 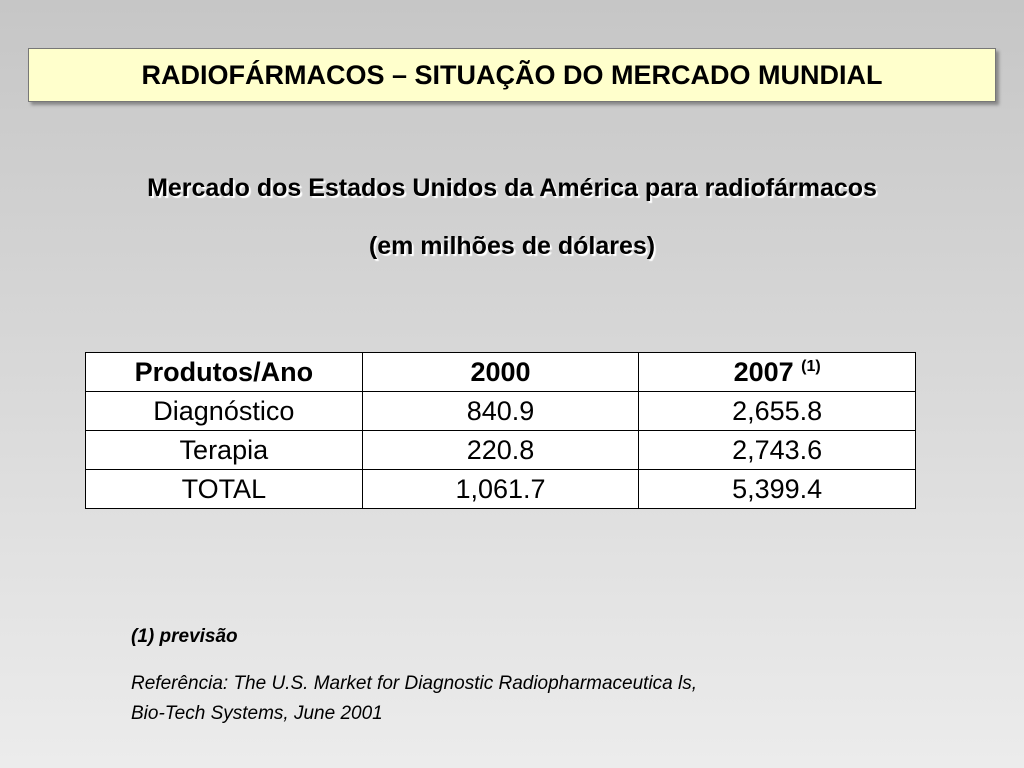 What do you see at coordinates (224, 411) in the screenshot?
I see `table-cell: Diagnóstico` at bounding box center [224, 411].